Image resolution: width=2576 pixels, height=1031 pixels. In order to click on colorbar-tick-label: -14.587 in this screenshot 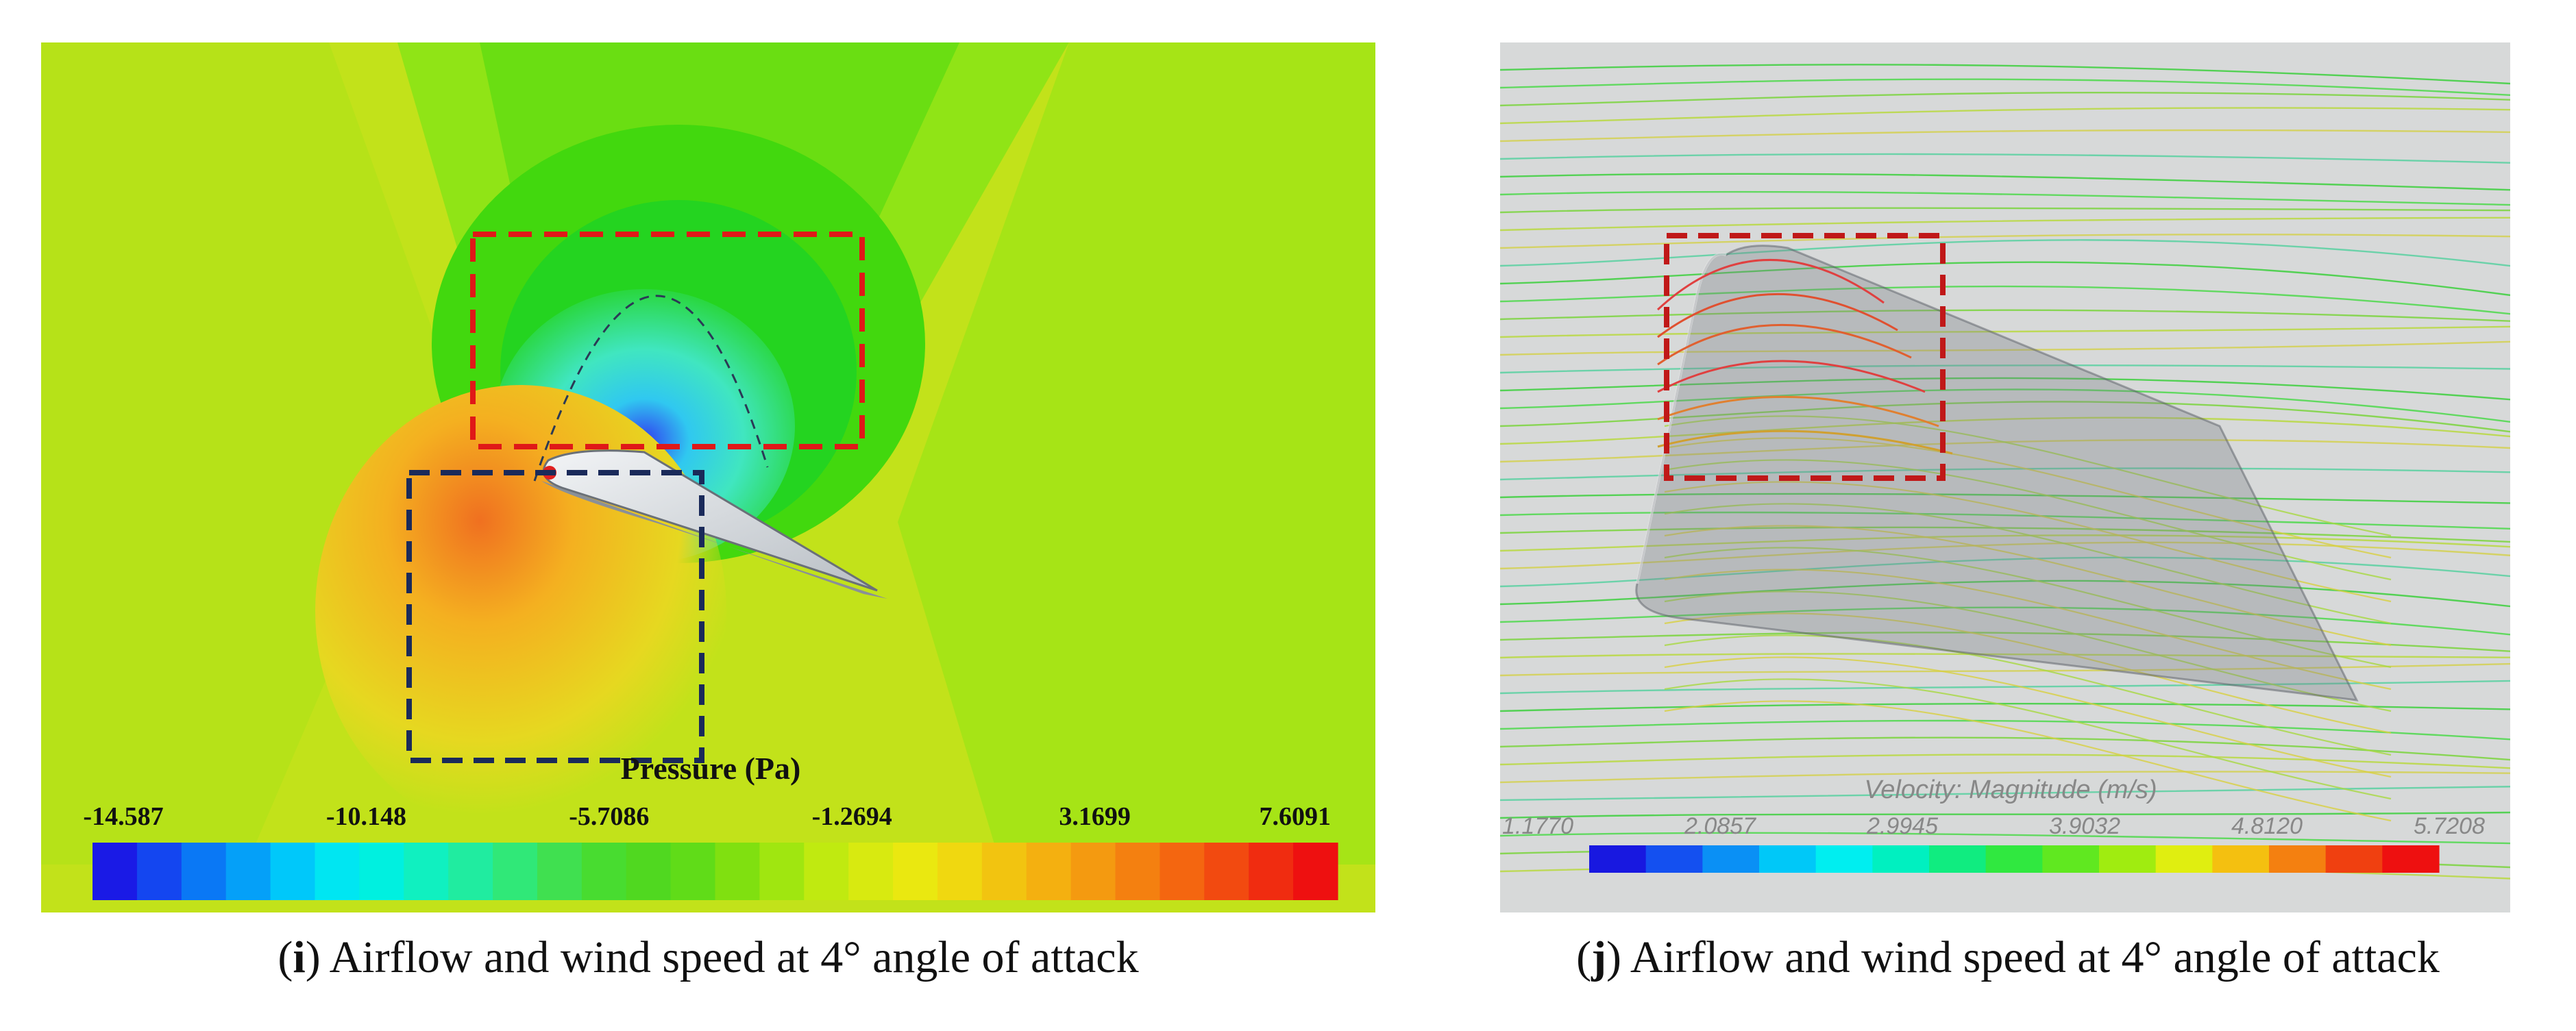, I will do `click(123, 816)`.